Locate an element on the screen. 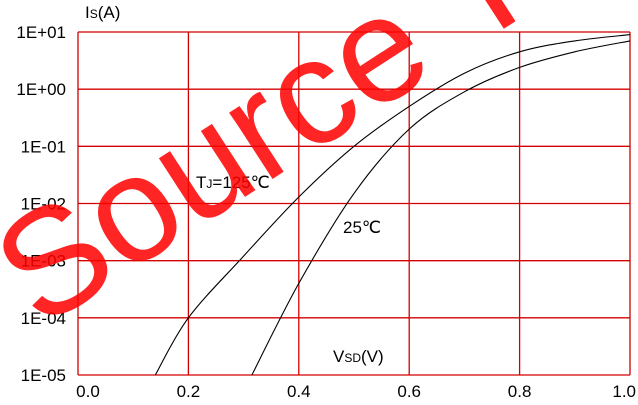 Image resolution: width=638 pixels, height=405 pixels. y-tick-label: 1E-02 is located at coordinates (43, 204).